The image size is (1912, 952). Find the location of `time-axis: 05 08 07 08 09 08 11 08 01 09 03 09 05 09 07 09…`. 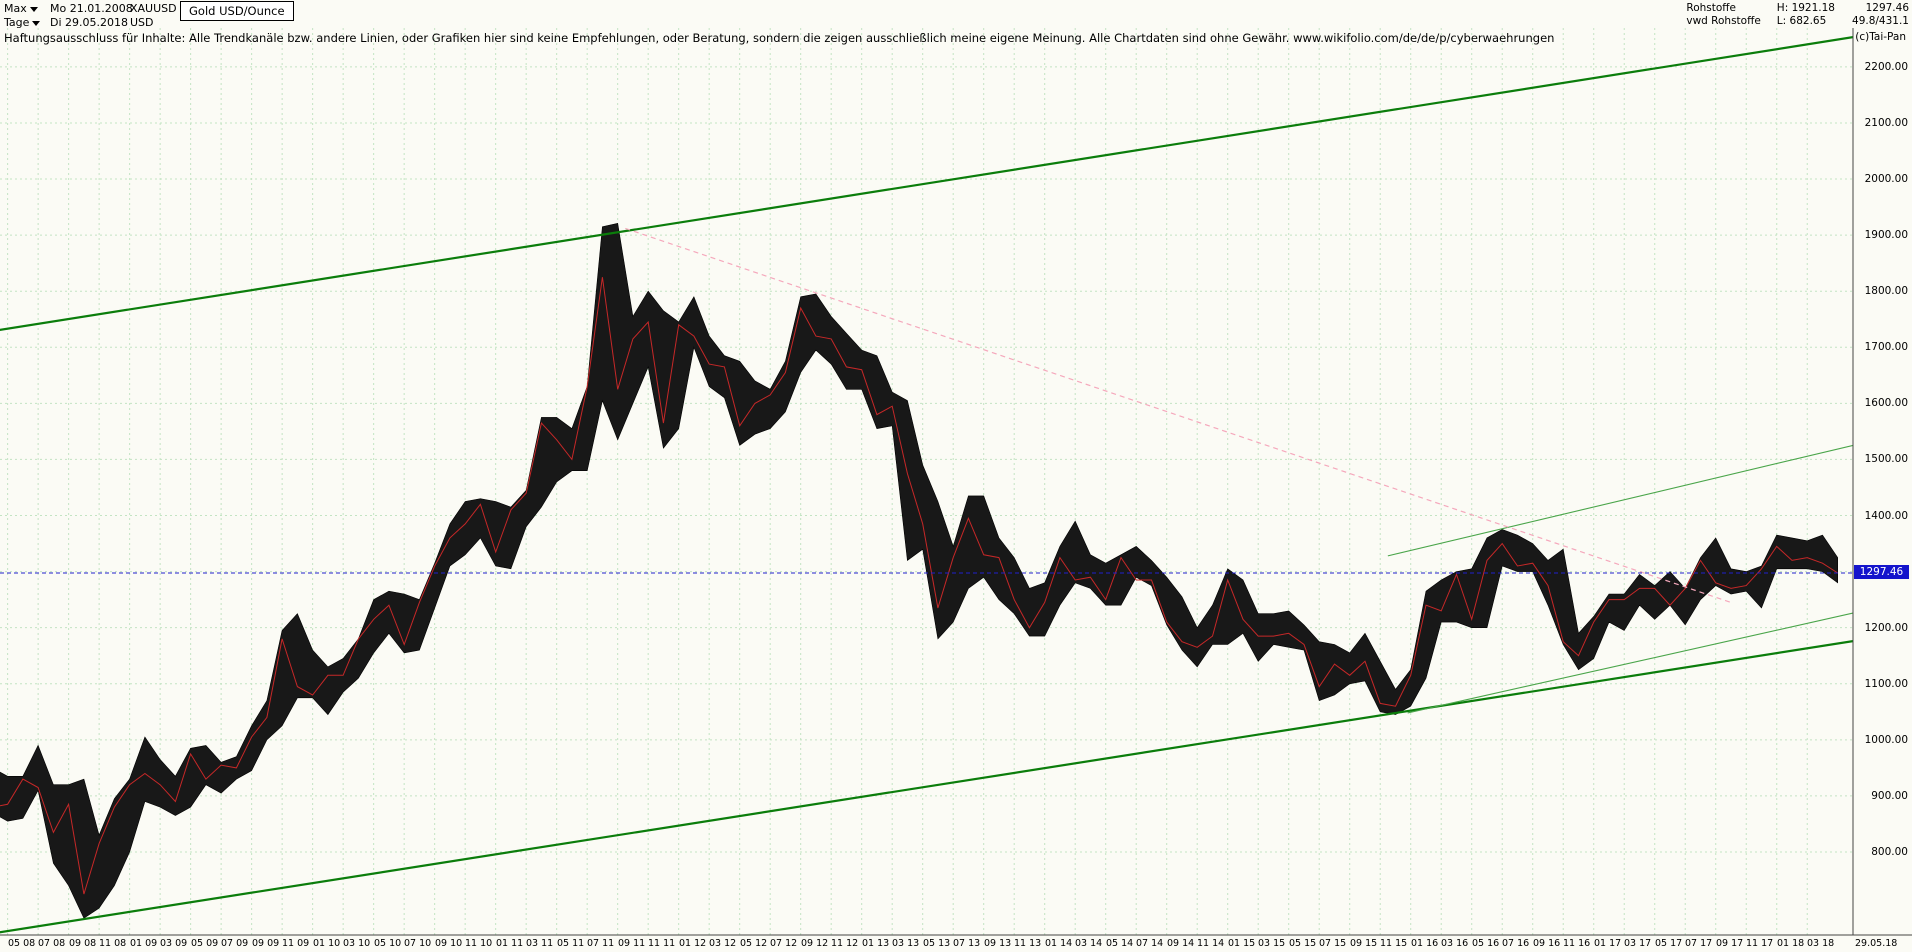

time-axis: 05 08 07 08 09 08 11 08 01 09 03 09 05 09 07 09… is located at coordinates (926, 944).